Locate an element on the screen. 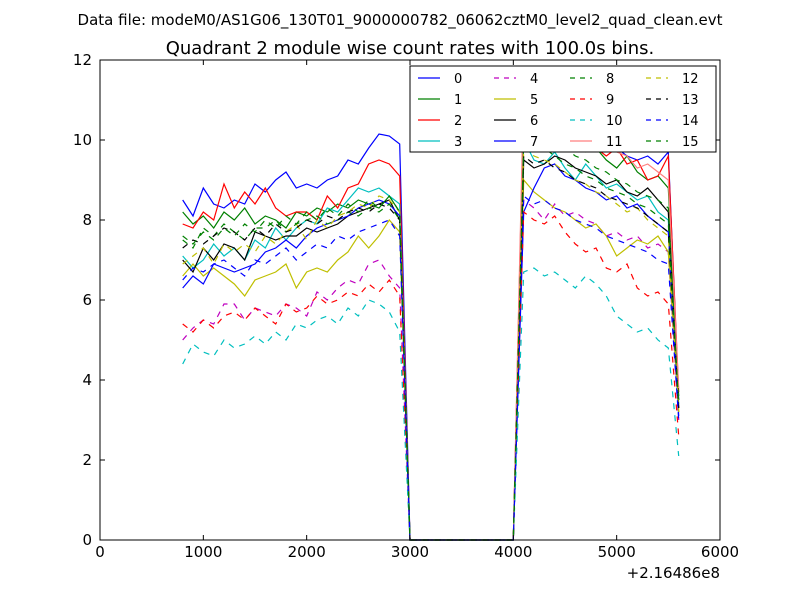  x-tick-label-4: 4000 is located at coordinates (513, 552).